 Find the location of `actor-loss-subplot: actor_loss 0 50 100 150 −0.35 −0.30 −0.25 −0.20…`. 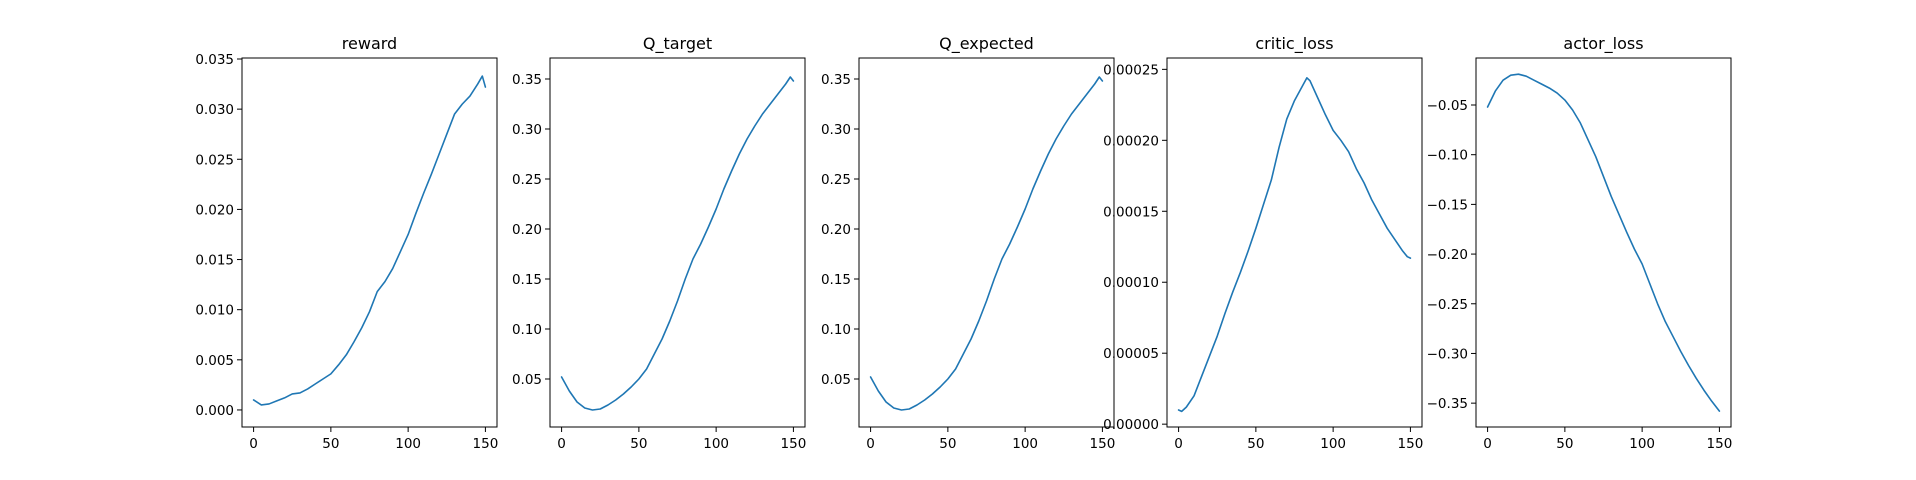

actor-loss-subplot: actor_loss 0 50 100 150 −0.35 −0.30 −0.25 −0.20… is located at coordinates (1580, 243).